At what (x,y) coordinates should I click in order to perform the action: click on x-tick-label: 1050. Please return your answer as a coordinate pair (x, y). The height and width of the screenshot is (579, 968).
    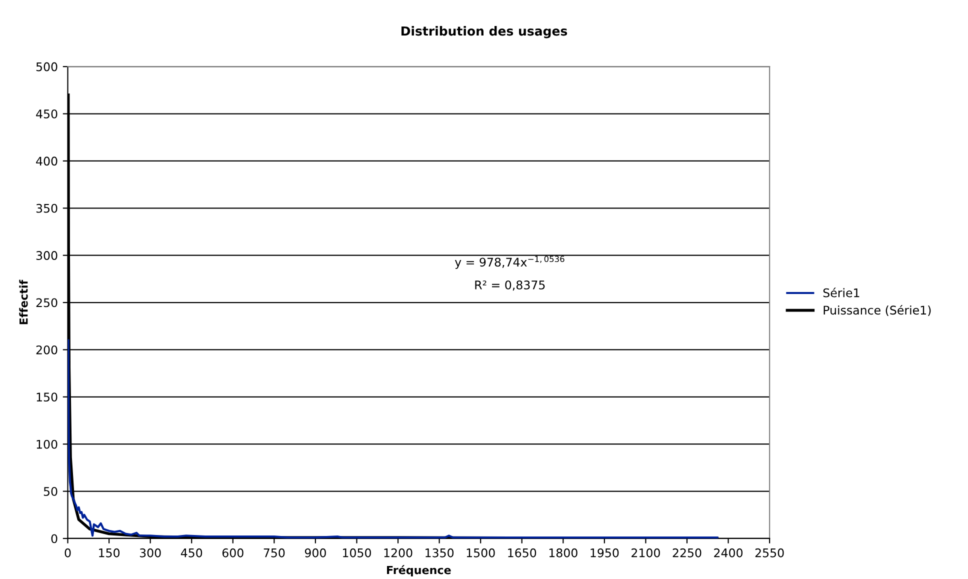
    Looking at the image, I should click on (357, 553).